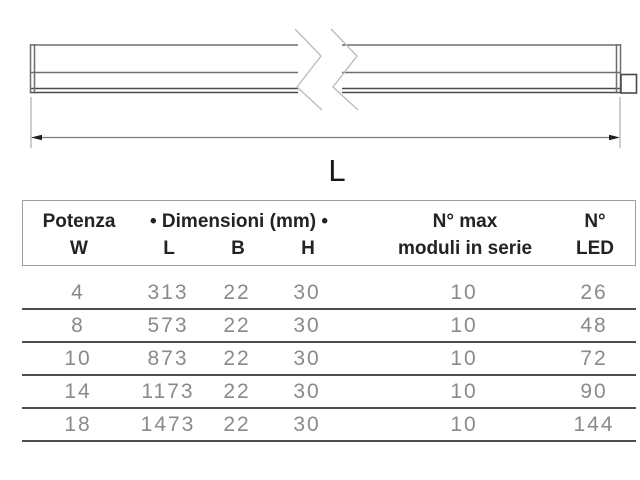 Image resolution: width=640 pixels, height=480 pixels. I want to click on cell-potenza: 4, so click(78, 292).